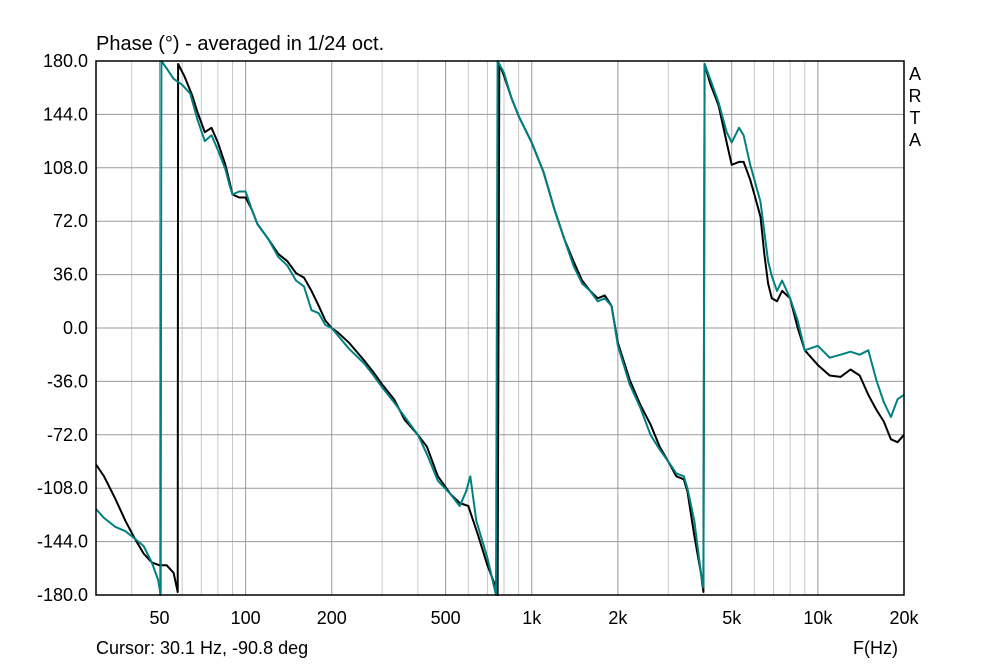 The height and width of the screenshot is (671, 1000). What do you see at coordinates (915, 118) in the screenshot?
I see `watermark-letter: T` at bounding box center [915, 118].